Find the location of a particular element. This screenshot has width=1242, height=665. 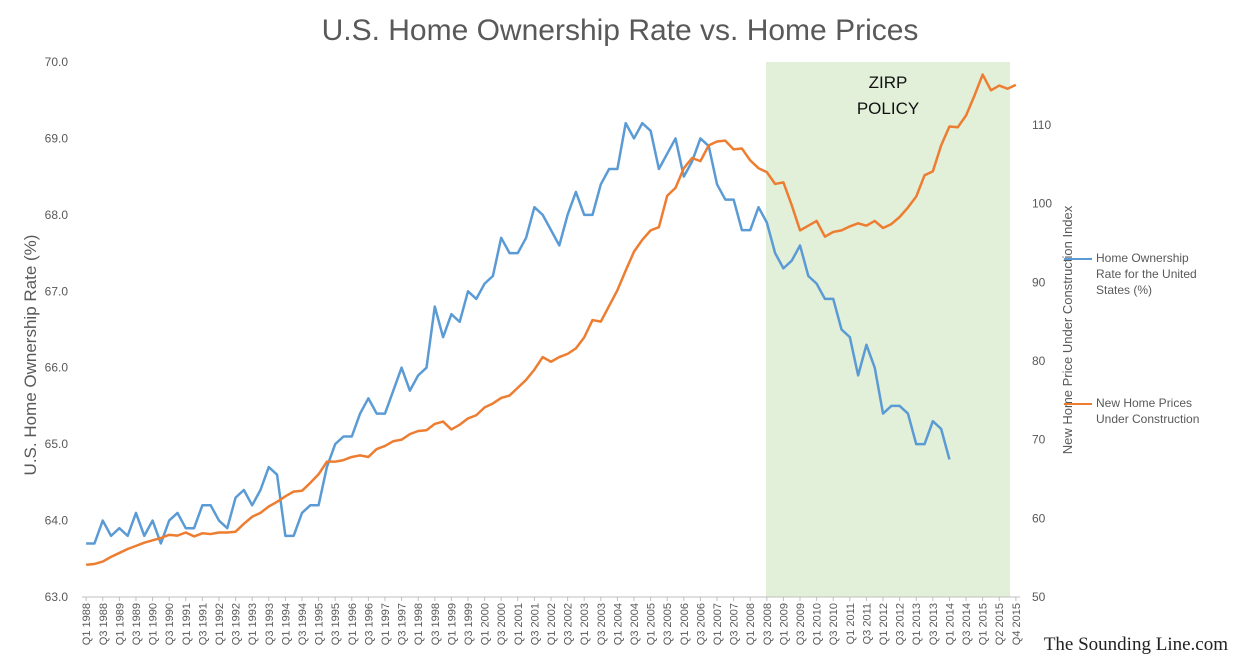

x-tick-label: Q3 1994 is located at coordinates (303, 624).